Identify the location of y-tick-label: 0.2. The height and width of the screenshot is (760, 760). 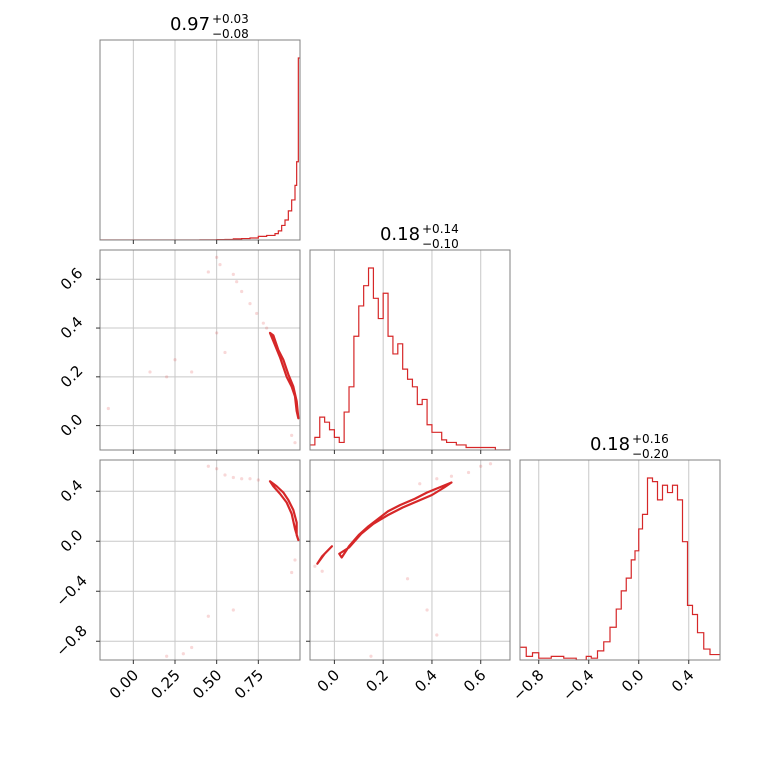
(72, 377).